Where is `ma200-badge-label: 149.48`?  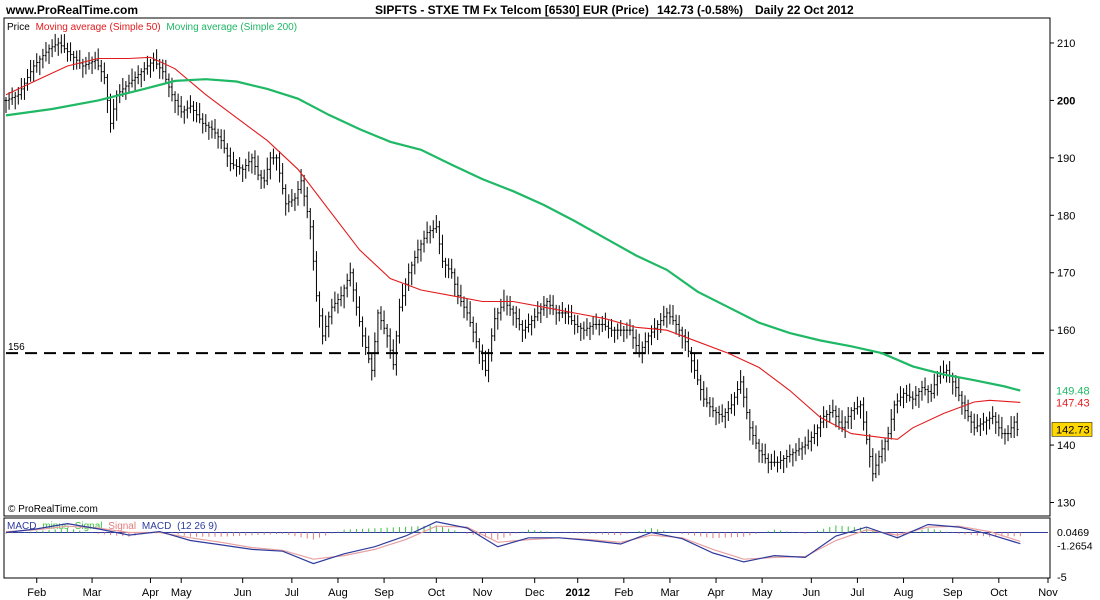 ma200-badge-label: 149.48 is located at coordinates (1073, 392).